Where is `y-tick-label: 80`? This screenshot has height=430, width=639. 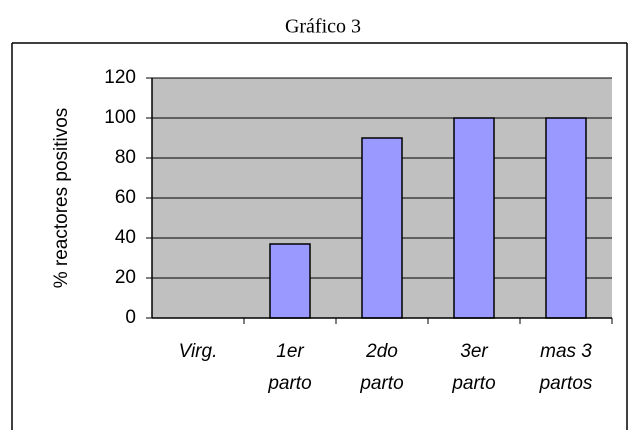 y-tick-label: 80 is located at coordinates (125, 157).